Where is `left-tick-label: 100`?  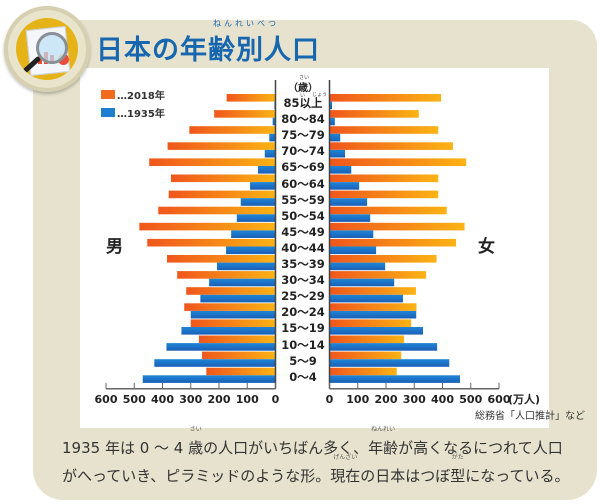 left-tick-label: 100 is located at coordinates (247, 399).